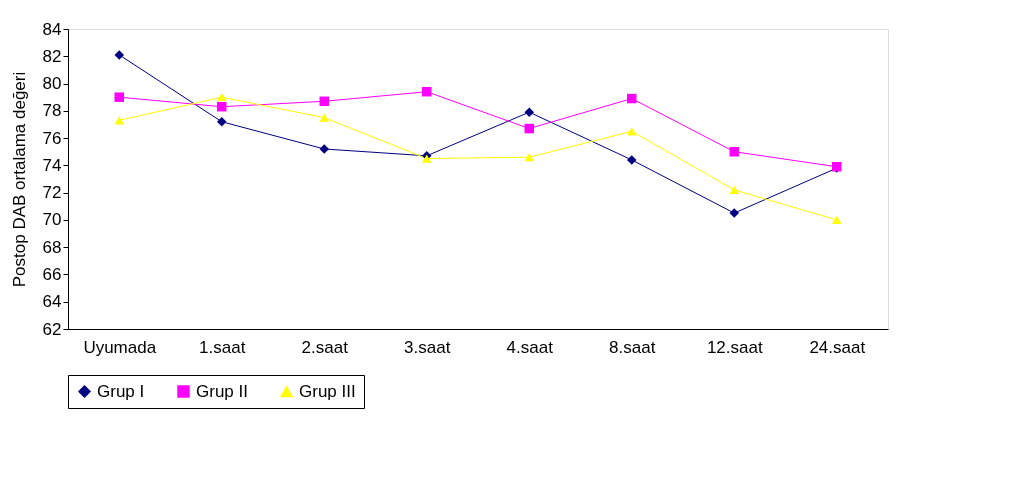 This screenshot has width=1029, height=499. Describe the element at coordinates (530, 347) in the screenshot. I see `x-tick-label: 4.saat` at that location.